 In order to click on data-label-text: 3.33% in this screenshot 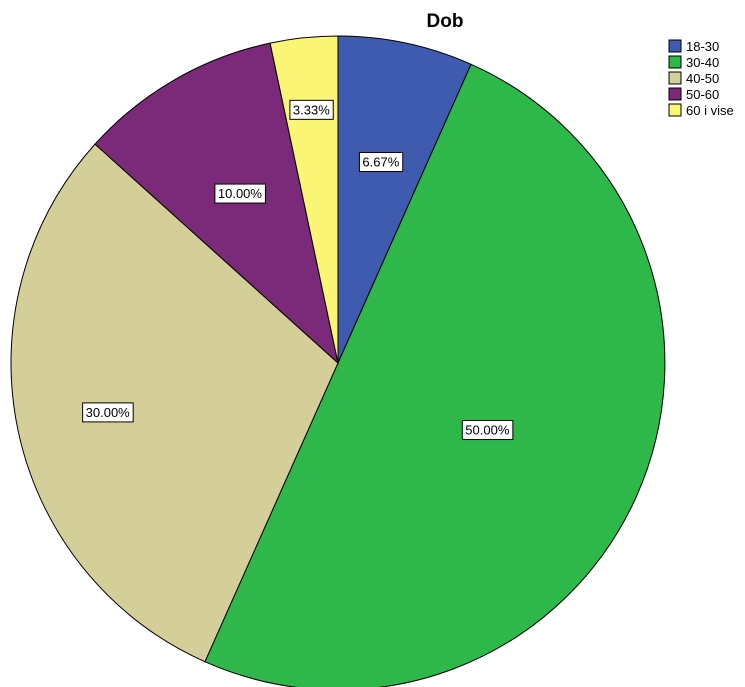, I will do `click(311, 109)`.